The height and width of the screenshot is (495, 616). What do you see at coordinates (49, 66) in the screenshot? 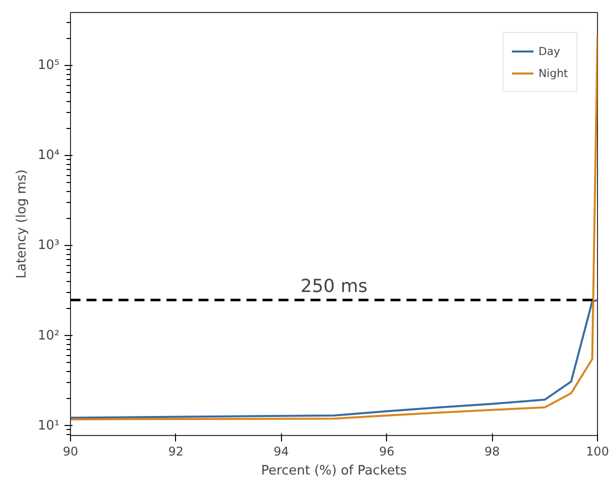
I see `y-tick-label: 10⁵` at bounding box center [49, 66].